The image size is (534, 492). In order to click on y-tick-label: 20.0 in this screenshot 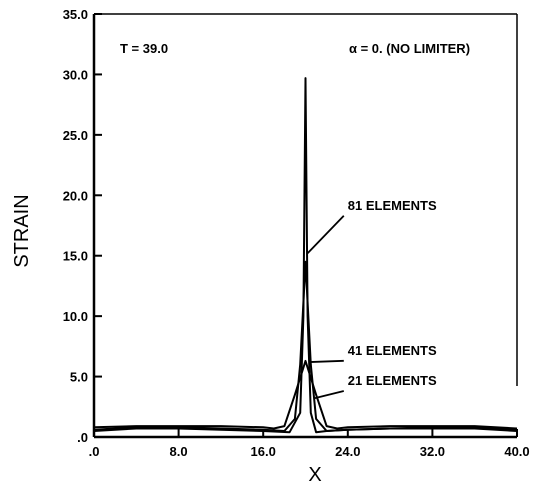, I will do `click(75, 195)`.